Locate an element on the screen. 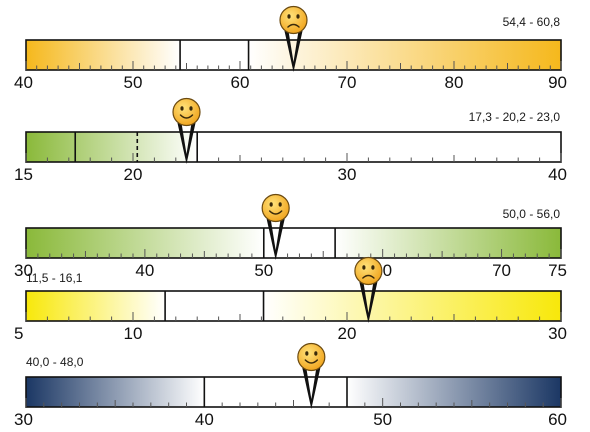 This screenshot has width=590, height=432. tick-label: 90 is located at coordinates (557, 82).